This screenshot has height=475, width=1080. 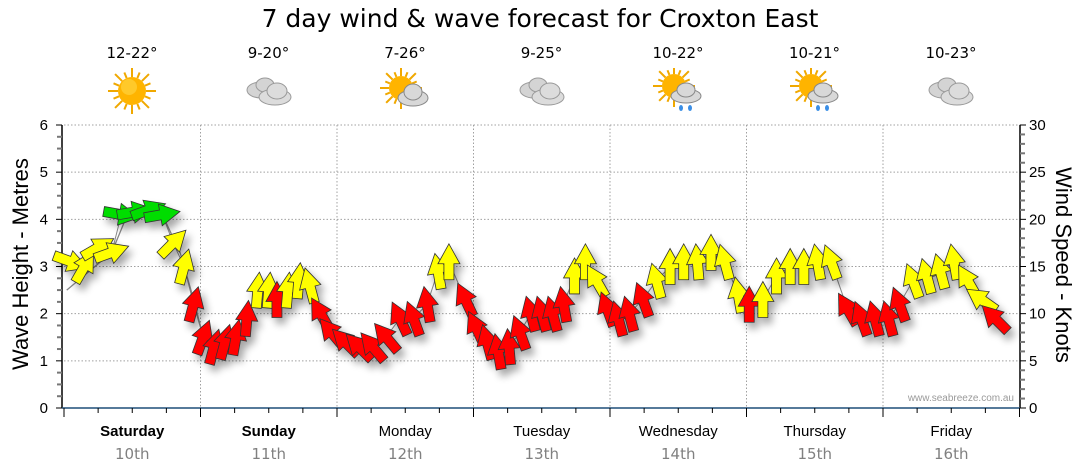 What do you see at coordinates (1063, 265) in the screenshot?
I see `y-axis-right-title: Wind Speed - Knots` at bounding box center [1063, 265].